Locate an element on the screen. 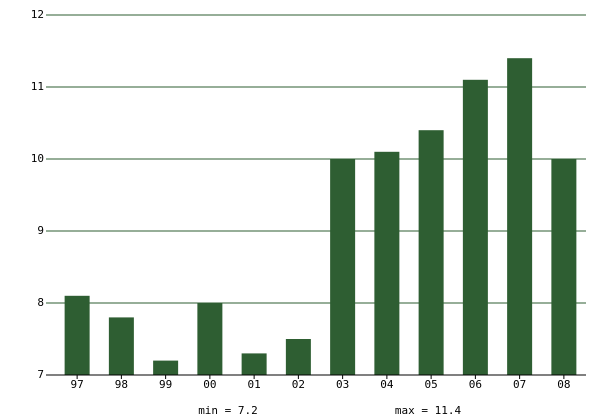 Image resolution: width=600 pixels, height=420 pixels. x-tick-label: 05 is located at coordinates (431, 384).